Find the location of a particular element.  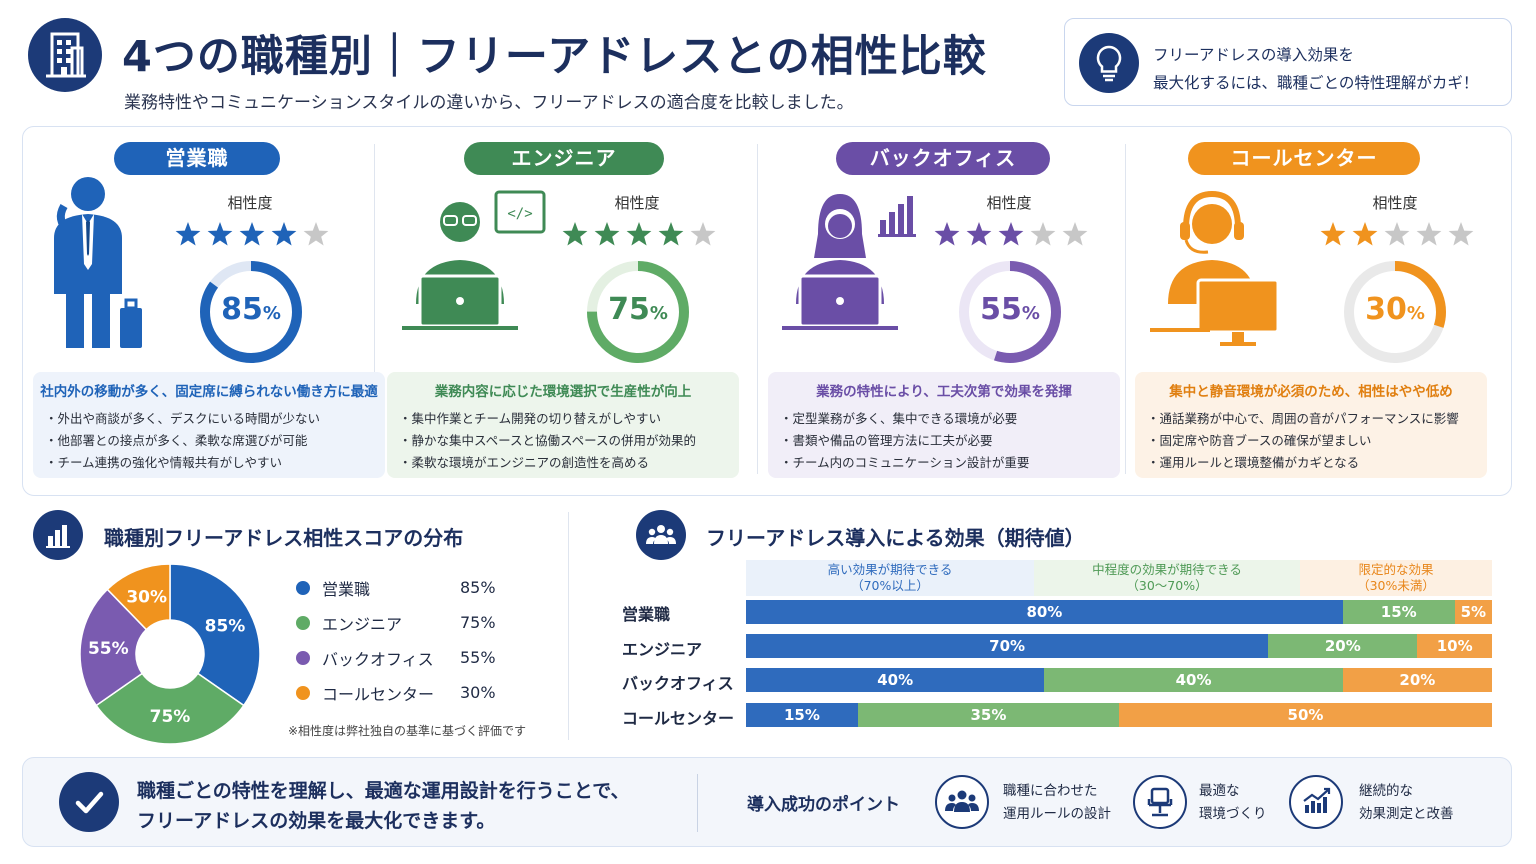

compat-donut: 75% is located at coordinates (638, 312).